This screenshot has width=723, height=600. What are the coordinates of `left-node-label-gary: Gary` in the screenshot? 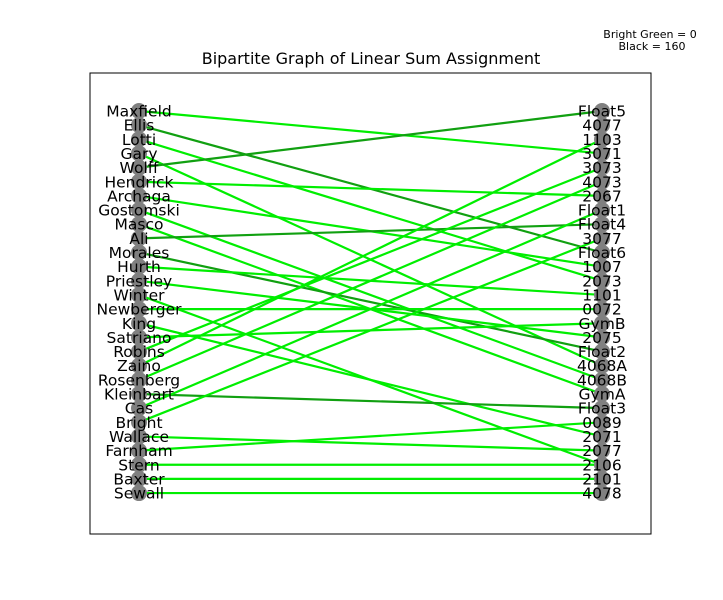 It's located at (138, 154).